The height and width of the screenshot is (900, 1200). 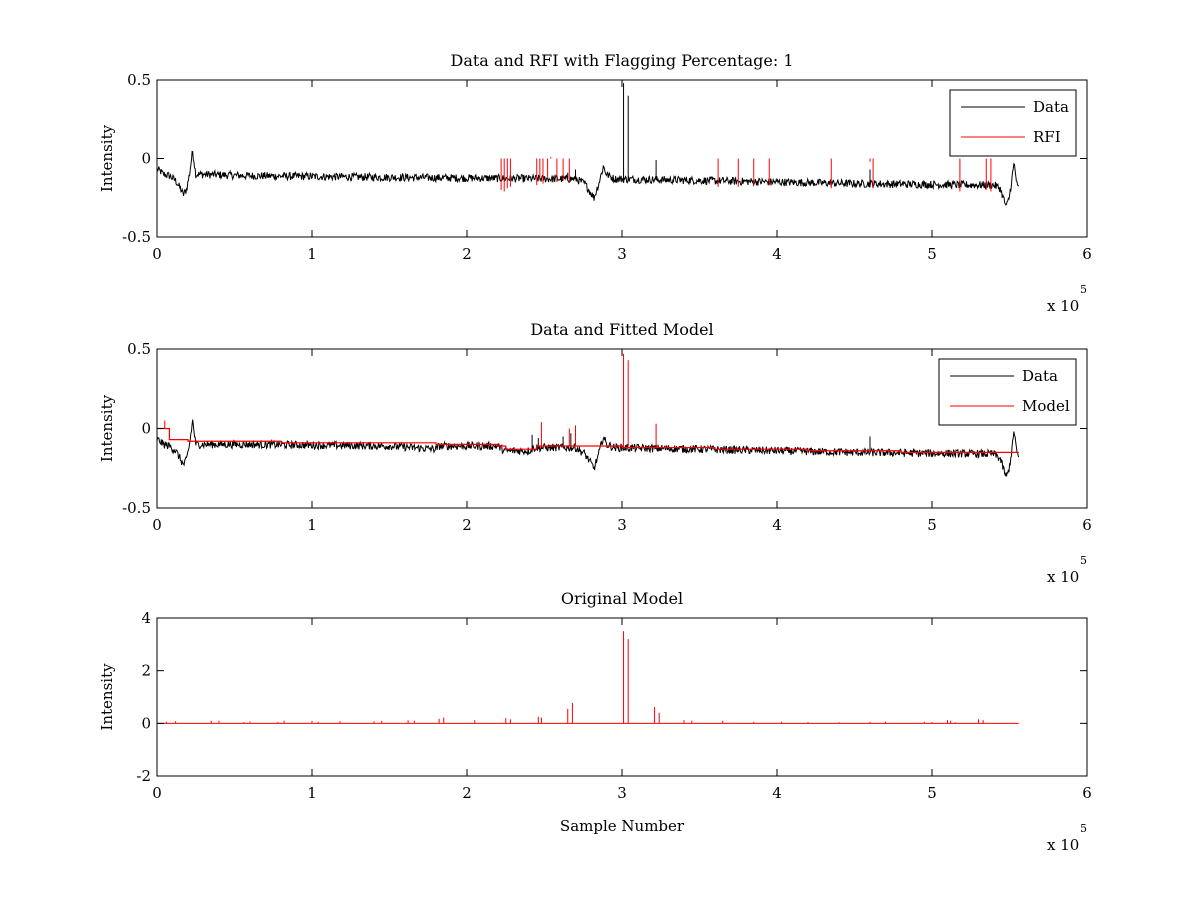 What do you see at coordinates (621, 329) in the screenshot?
I see `chart-title: Data and Fitted Model` at bounding box center [621, 329].